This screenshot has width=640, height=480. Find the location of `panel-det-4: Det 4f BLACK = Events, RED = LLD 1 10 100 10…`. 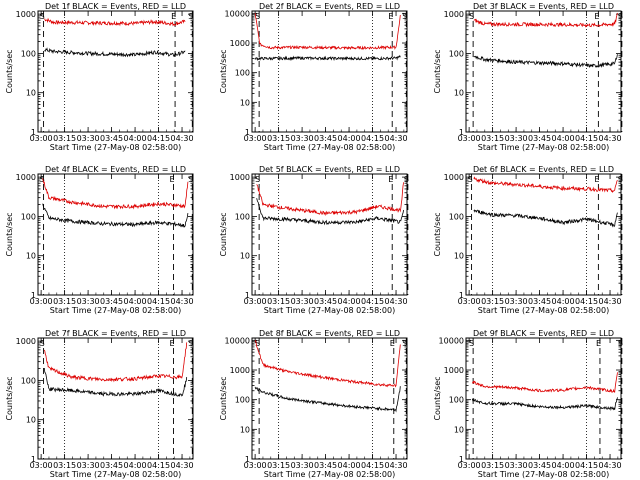

panel-det-4: Det 4f BLACK = Events, RED = LLD 1 10 100 10… is located at coordinates (99, 240).